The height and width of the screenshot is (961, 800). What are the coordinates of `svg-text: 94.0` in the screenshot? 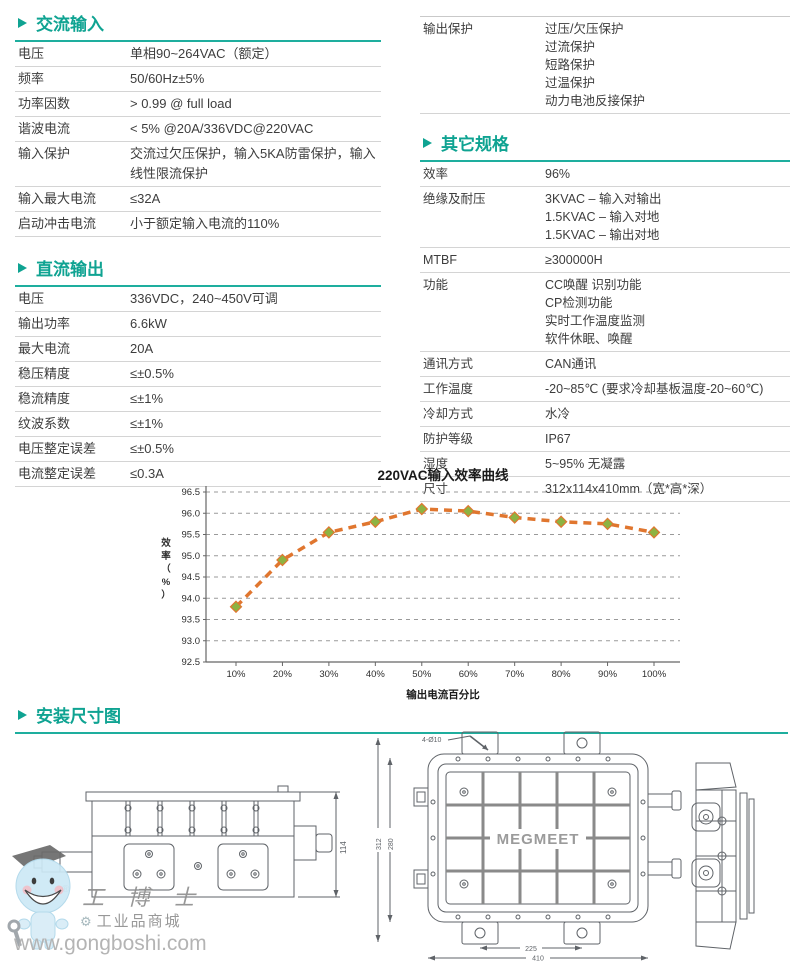 It's located at (191, 598).